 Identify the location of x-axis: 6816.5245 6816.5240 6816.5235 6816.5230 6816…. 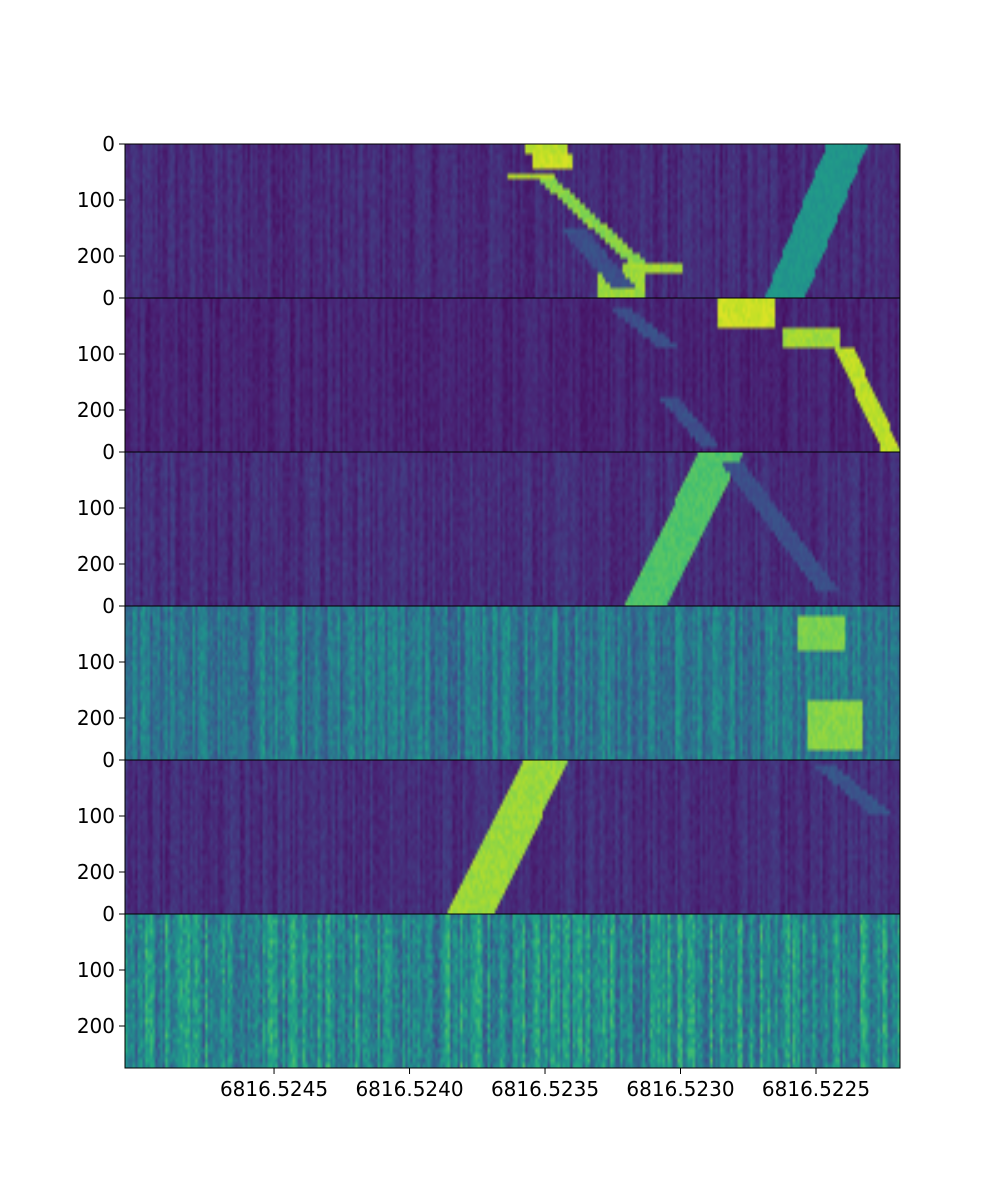
(545, 1084).